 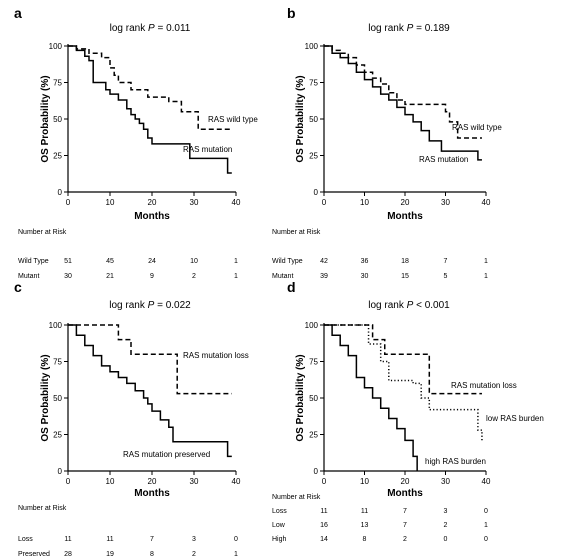 What do you see at coordinates (455, 461) in the screenshot?
I see `series-label: high RAS burden` at bounding box center [455, 461].